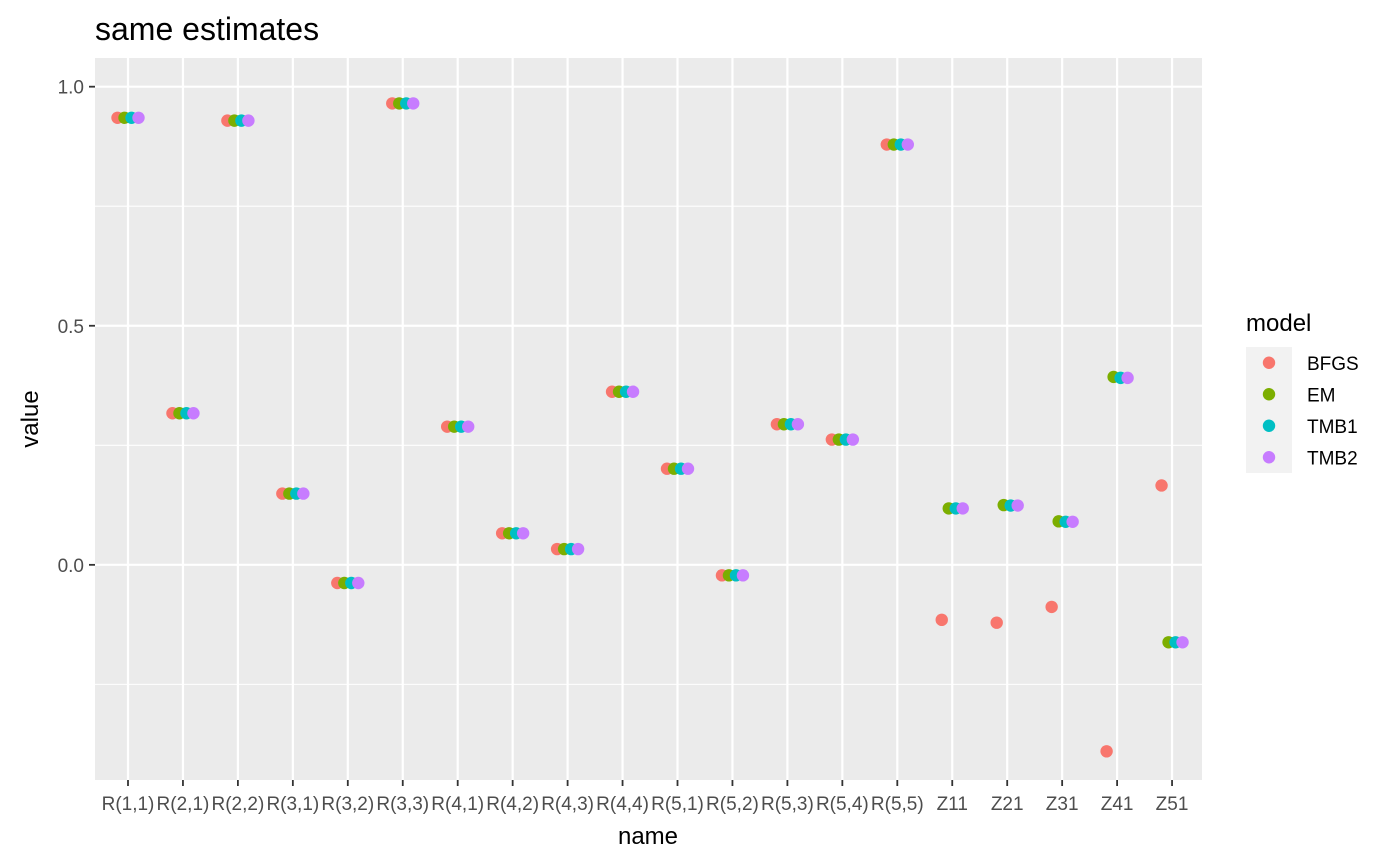  What do you see at coordinates (567, 804) in the screenshot?
I see `x-tick-label: R(4,3)` at bounding box center [567, 804].